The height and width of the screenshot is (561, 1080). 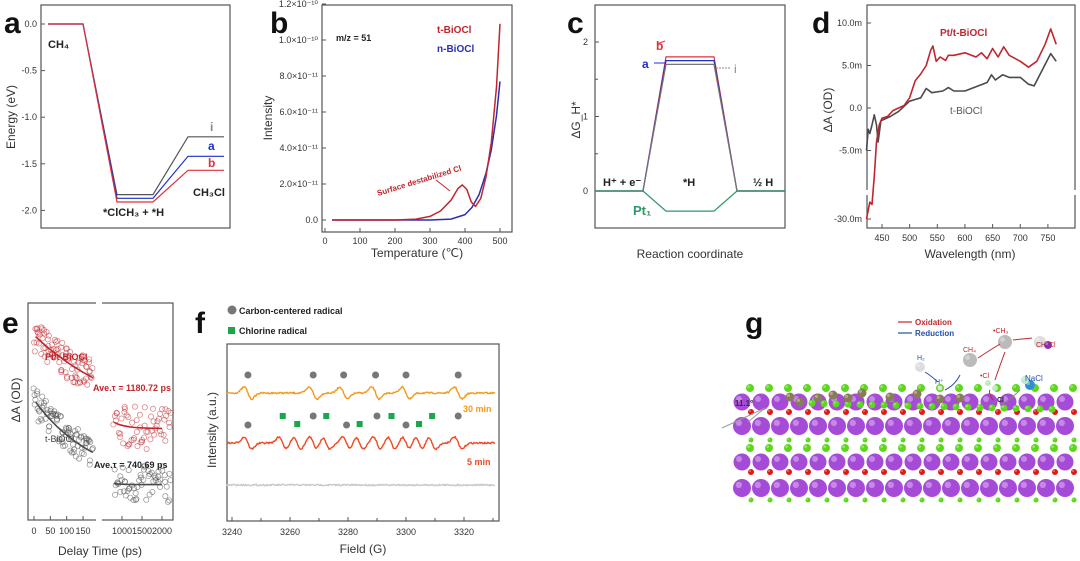 What do you see at coordinates (311, 220) in the screenshot?
I see `panel-b-ytick-label: 0.0` at bounding box center [311, 220].